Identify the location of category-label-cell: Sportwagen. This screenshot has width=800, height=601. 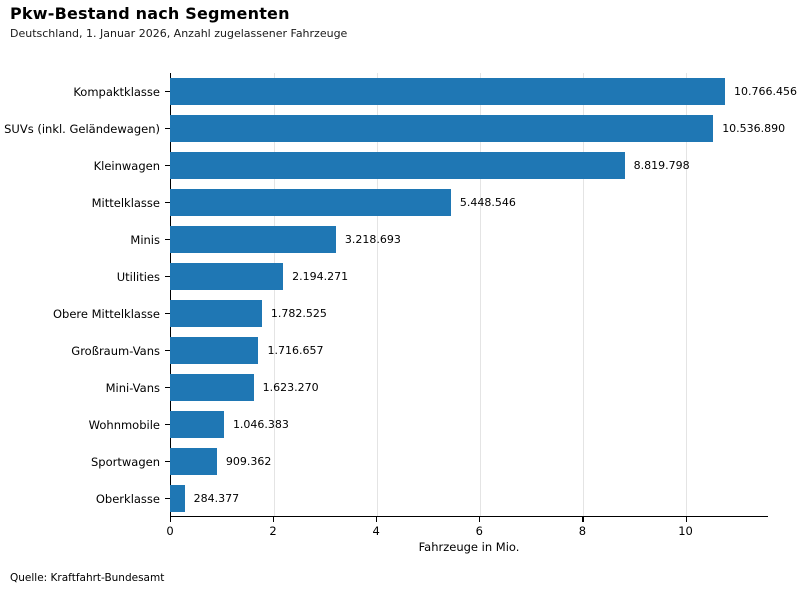
(85, 462).